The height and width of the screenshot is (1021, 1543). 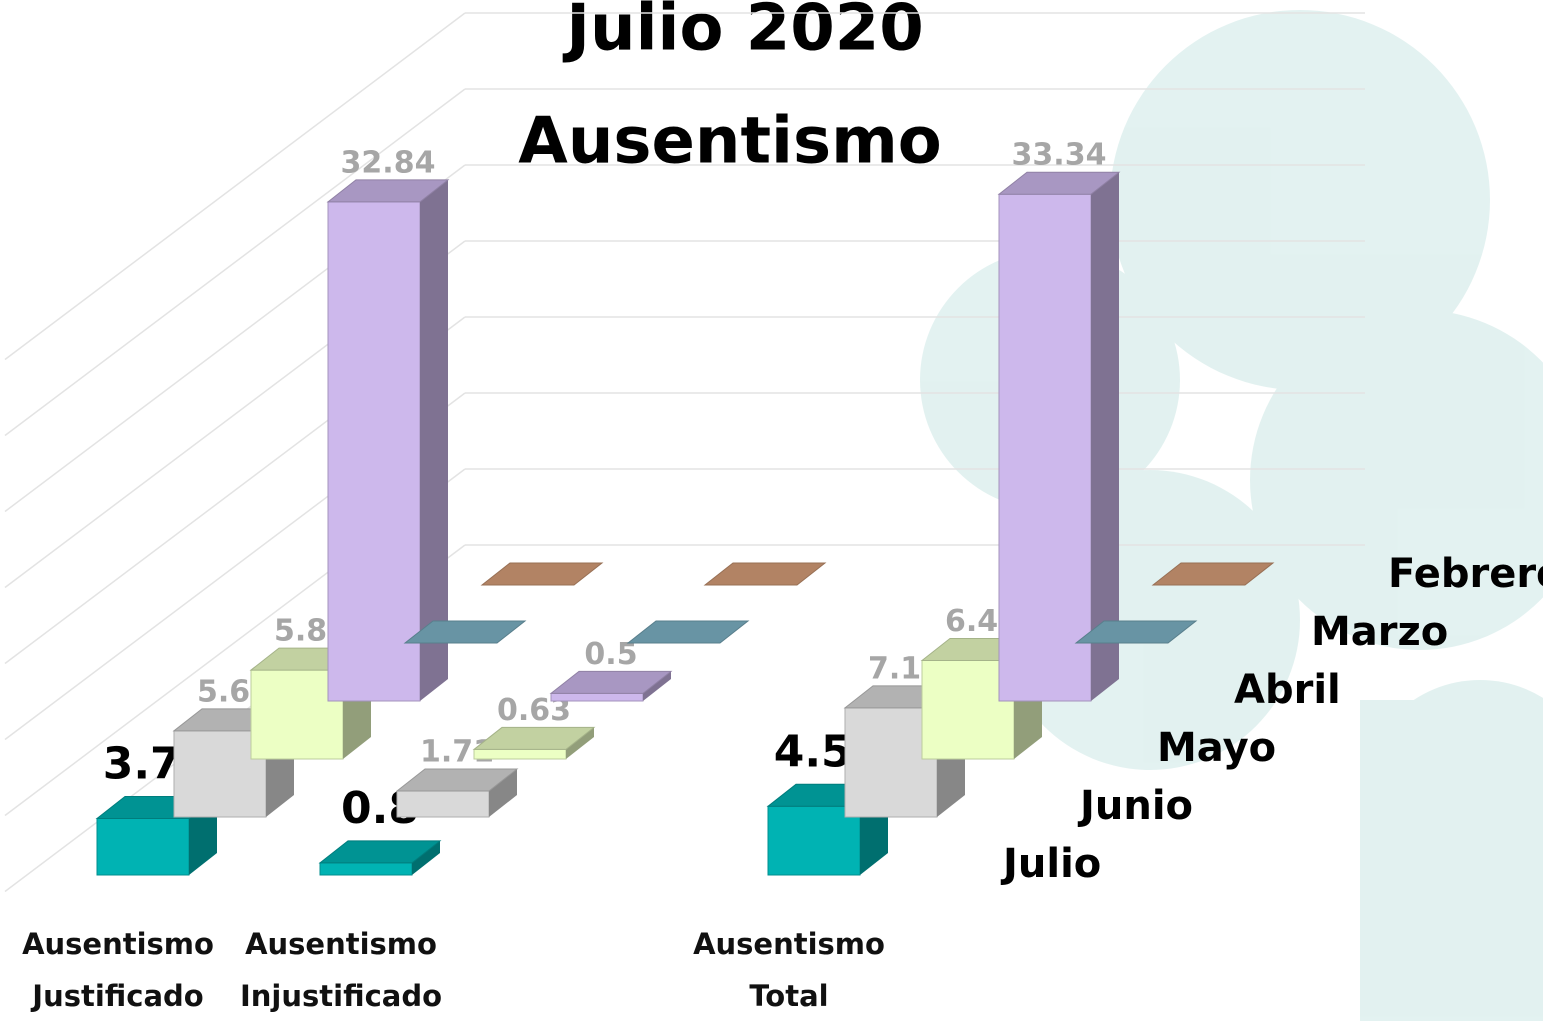 I want to click on legend-label: Febrero, so click(x=1465, y=574).